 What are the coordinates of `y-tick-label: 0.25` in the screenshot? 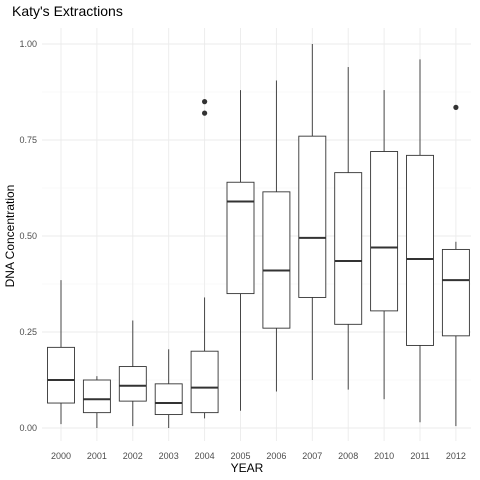 It's located at (28, 332).